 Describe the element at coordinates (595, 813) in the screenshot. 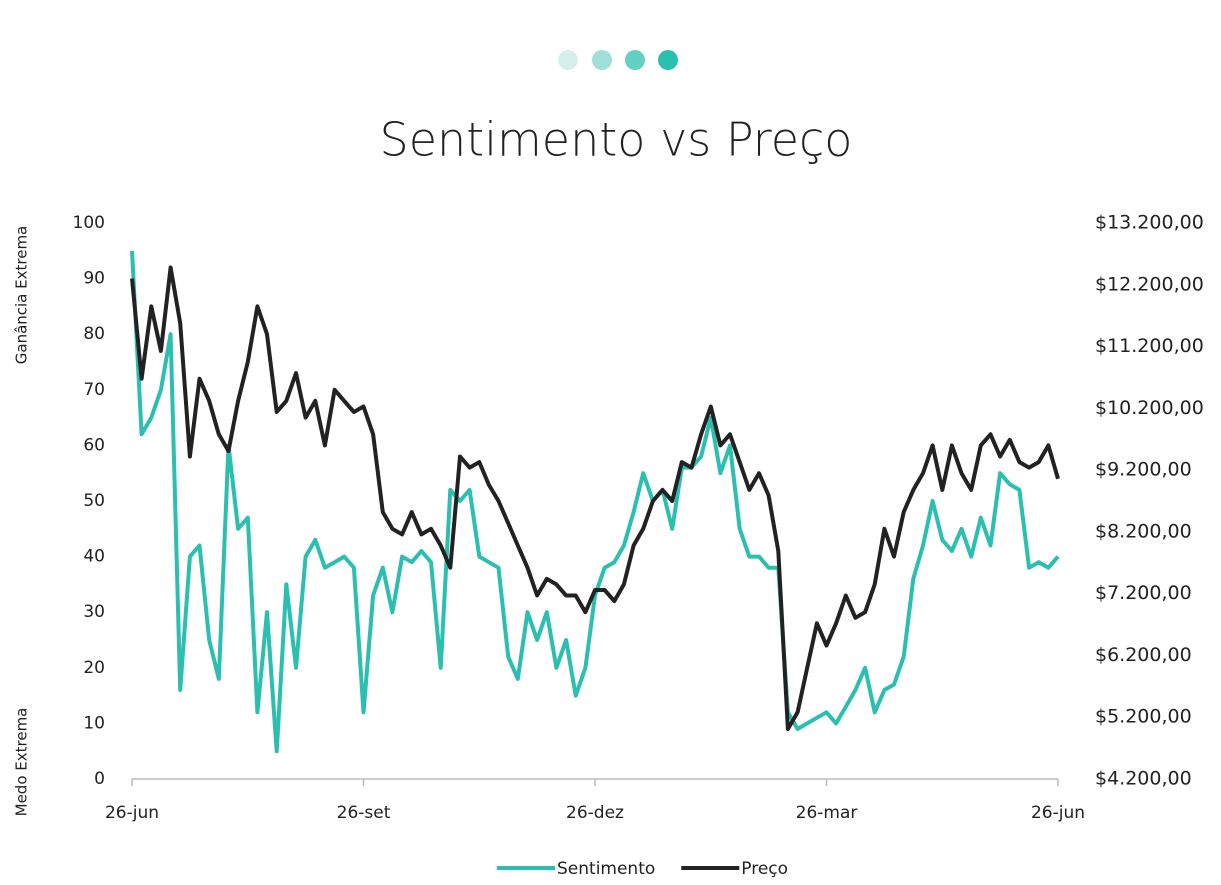

I see `x-tick-label: 26-dez` at that location.